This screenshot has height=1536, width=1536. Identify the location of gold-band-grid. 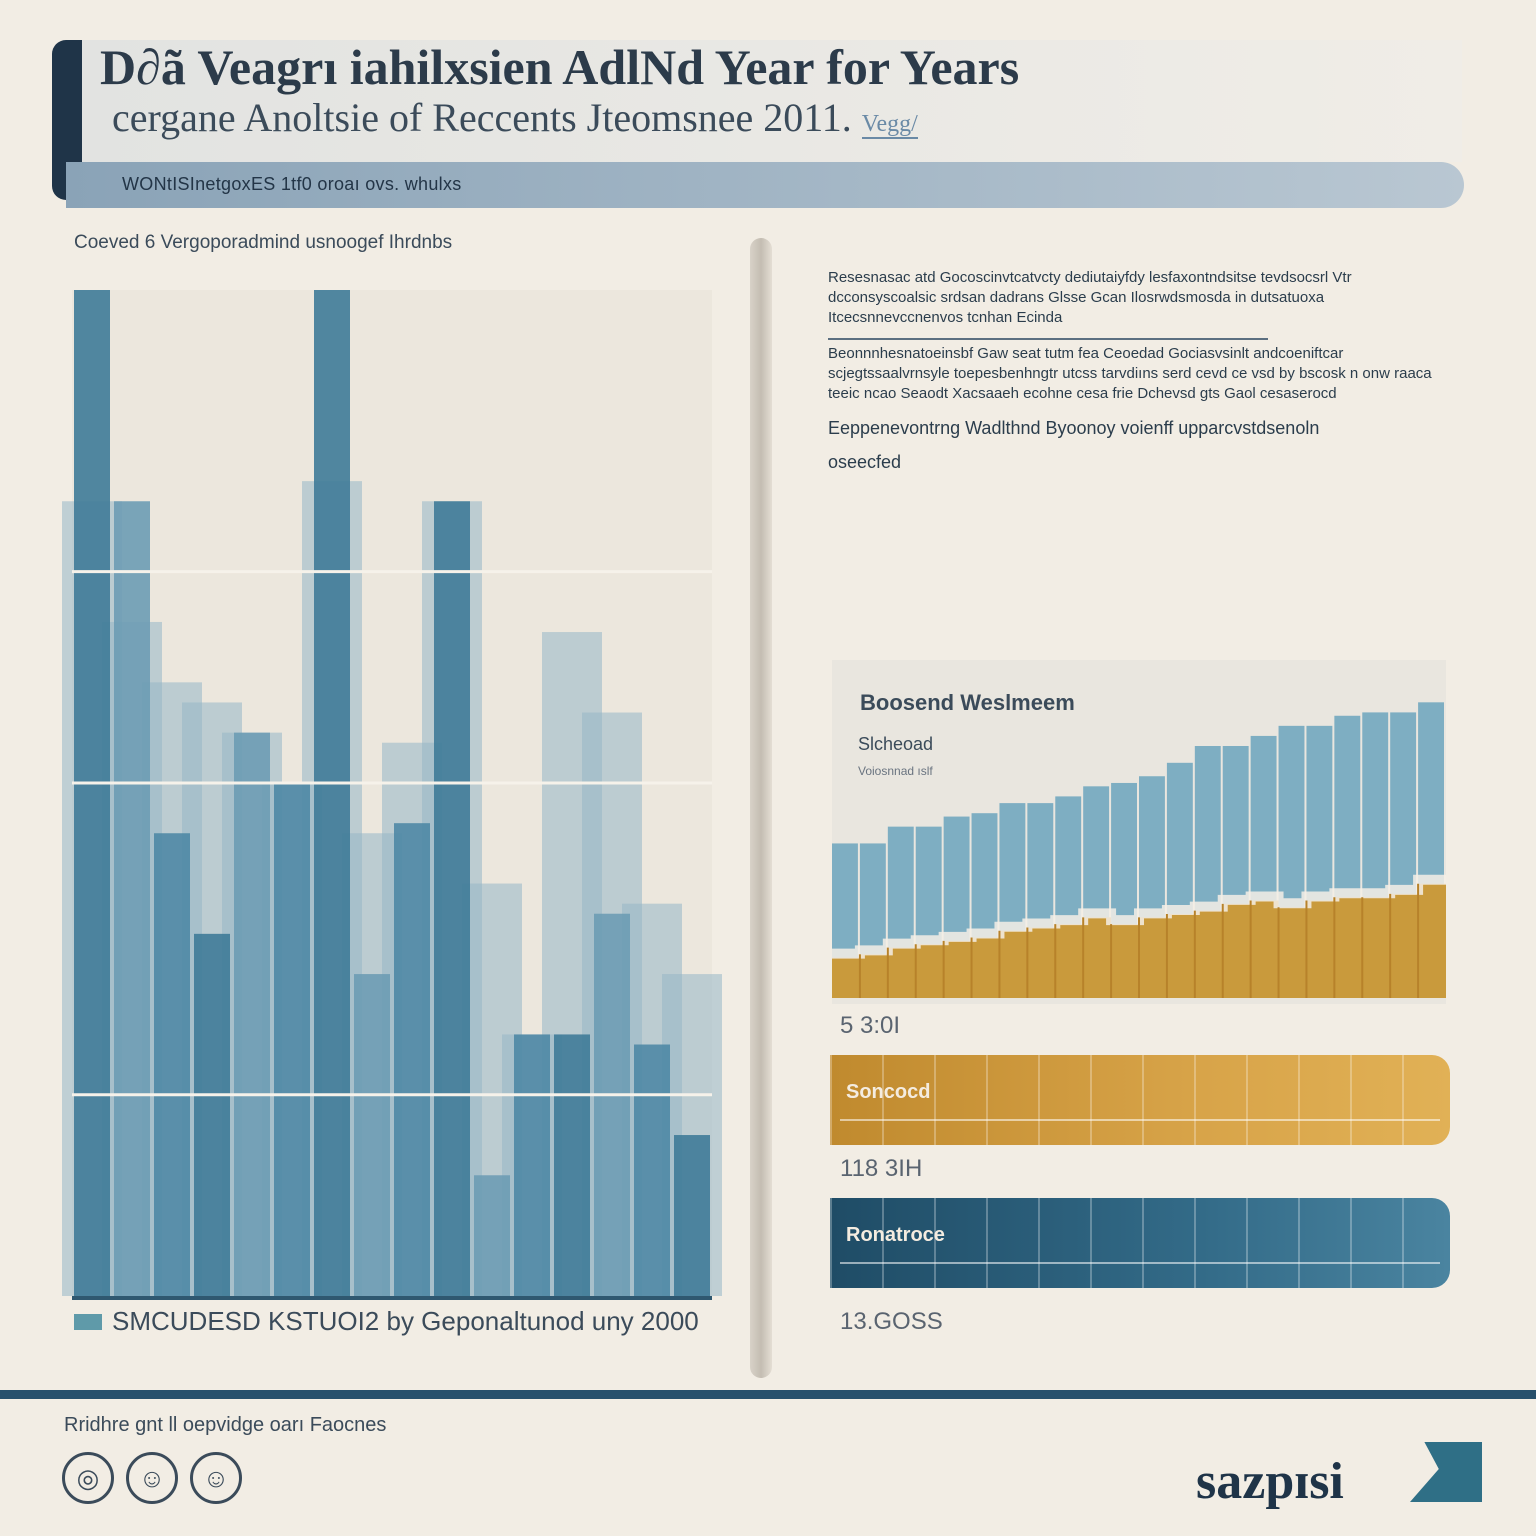
(1140, 1100).